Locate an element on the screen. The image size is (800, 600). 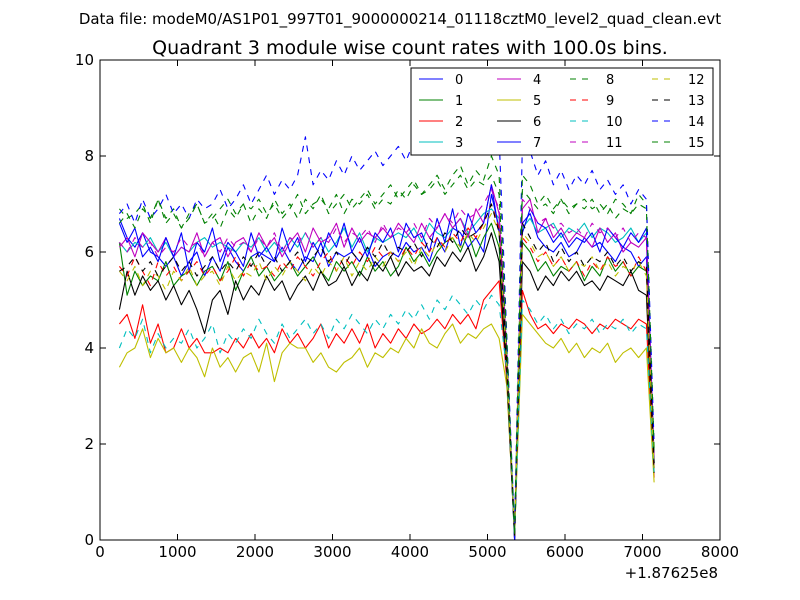
legend-label-15: 15 is located at coordinates (696, 143).